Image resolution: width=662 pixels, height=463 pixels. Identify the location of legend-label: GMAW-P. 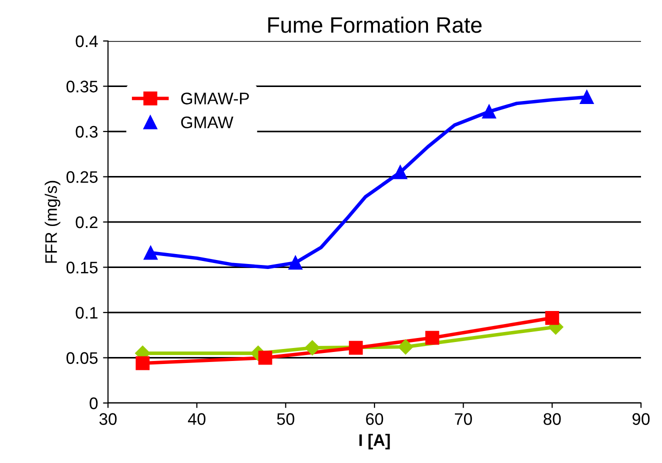
(215, 98).